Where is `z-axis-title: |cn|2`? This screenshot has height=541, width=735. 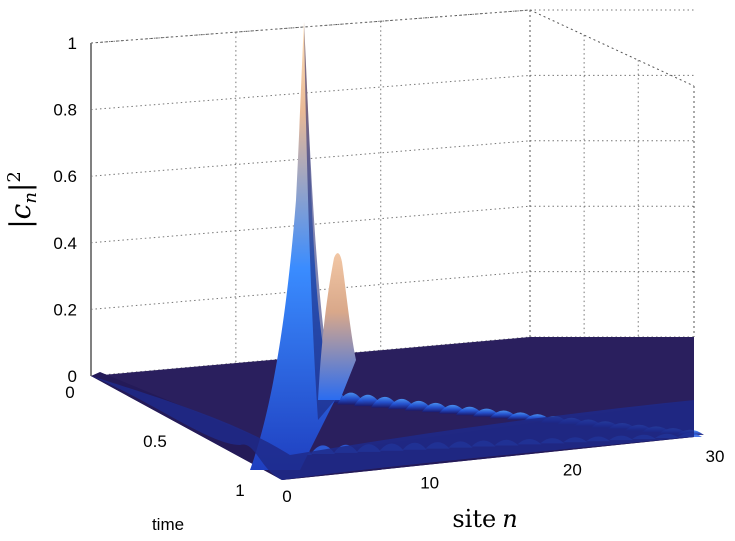
z-axis-title: |cn|2 is located at coordinates (22, 200).